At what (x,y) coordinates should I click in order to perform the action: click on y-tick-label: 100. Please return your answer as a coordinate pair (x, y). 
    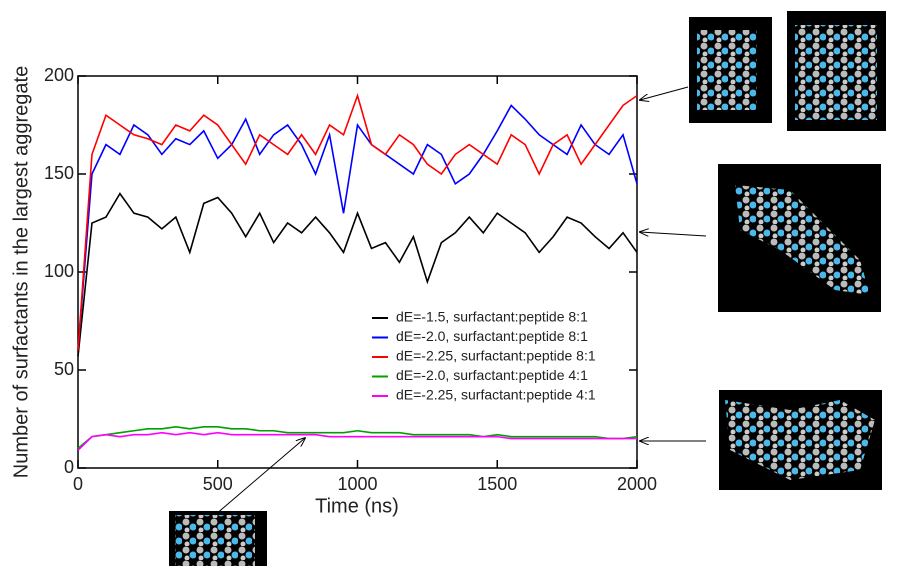
    Looking at the image, I should click on (59, 271).